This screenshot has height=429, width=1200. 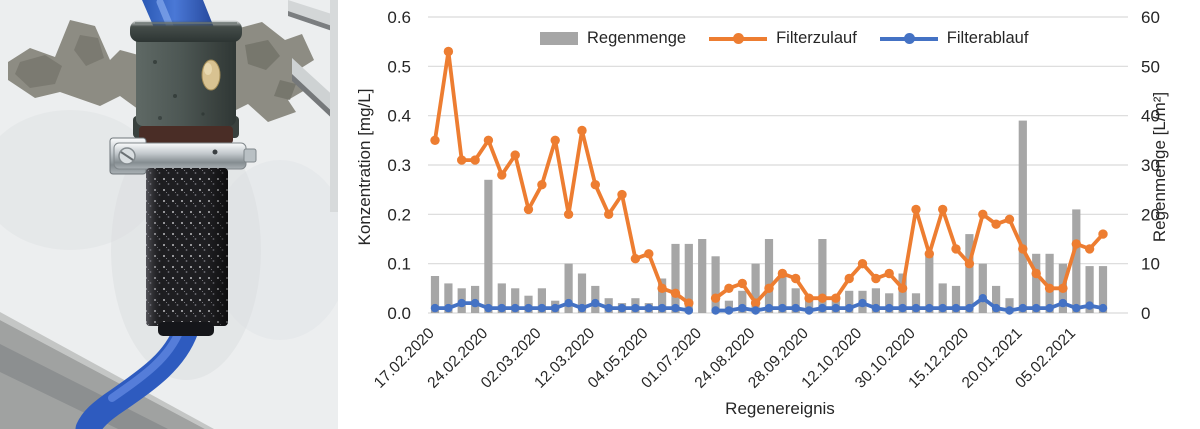 I want to click on y-right-tick: 60, so click(x=1150, y=17).